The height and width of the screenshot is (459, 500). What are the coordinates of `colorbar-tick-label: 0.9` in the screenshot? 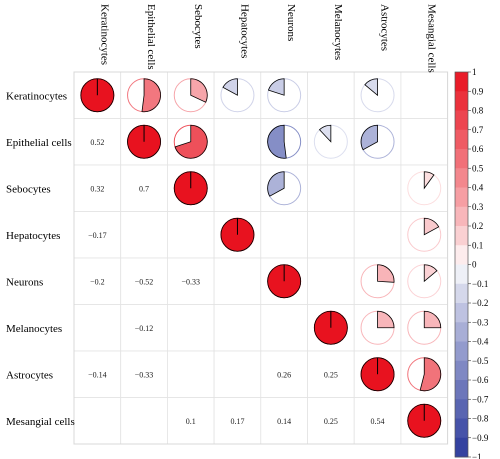 It's located at (478, 91).